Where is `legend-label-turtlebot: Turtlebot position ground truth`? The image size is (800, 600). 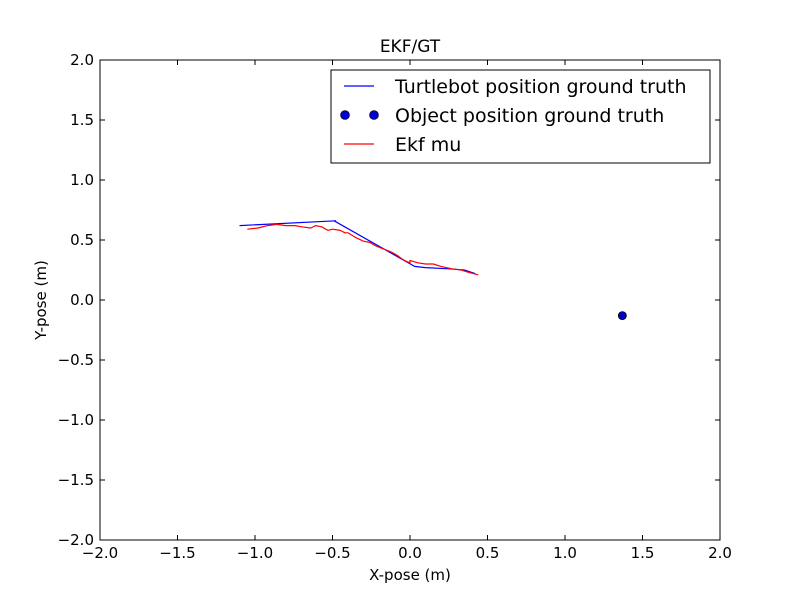 legend-label-turtlebot: Turtlebot position ground truth is located at coordinates (540, 87).